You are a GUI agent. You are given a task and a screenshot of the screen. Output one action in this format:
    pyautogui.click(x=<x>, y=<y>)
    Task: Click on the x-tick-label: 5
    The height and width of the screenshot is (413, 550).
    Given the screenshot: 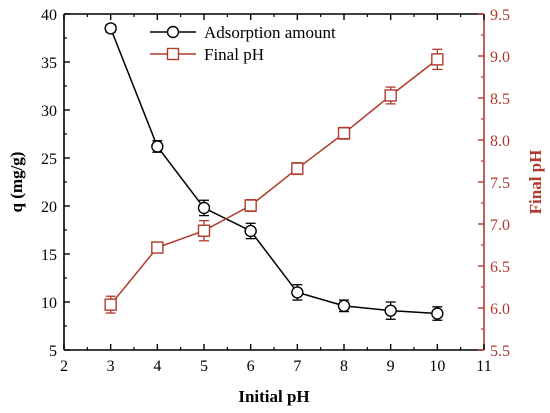 What is the action you would take?
    pyautogui.click(x=204, y=366)
    